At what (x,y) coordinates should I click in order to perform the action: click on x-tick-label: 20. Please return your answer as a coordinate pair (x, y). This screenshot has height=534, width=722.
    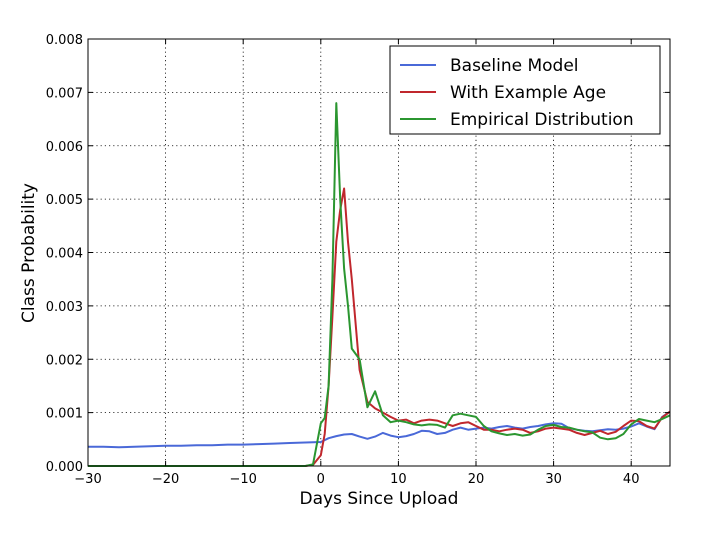
    Looking at the image, I should click on (476, 479).